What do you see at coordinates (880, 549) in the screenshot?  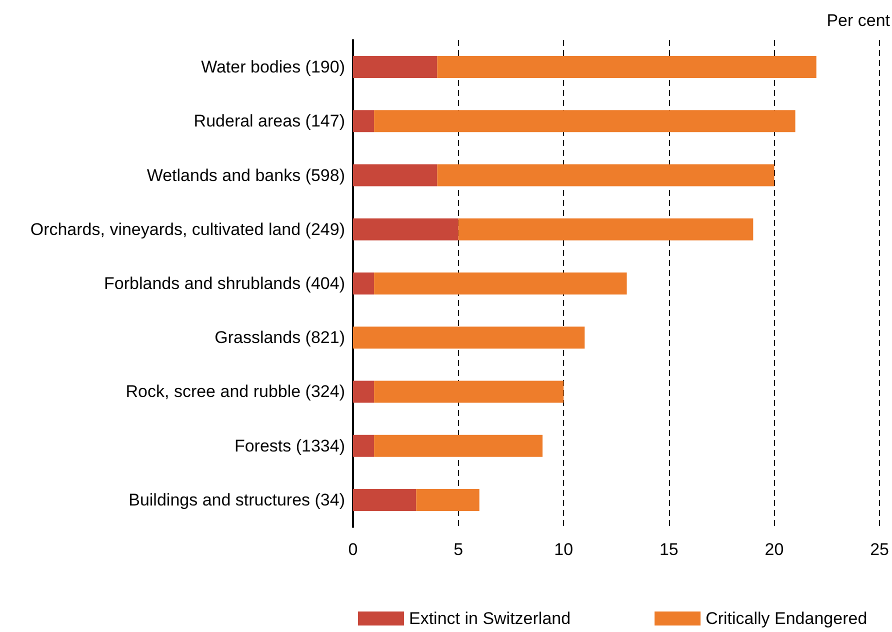 I see `x-tick-label: 25` at bounding box center [880, 549].